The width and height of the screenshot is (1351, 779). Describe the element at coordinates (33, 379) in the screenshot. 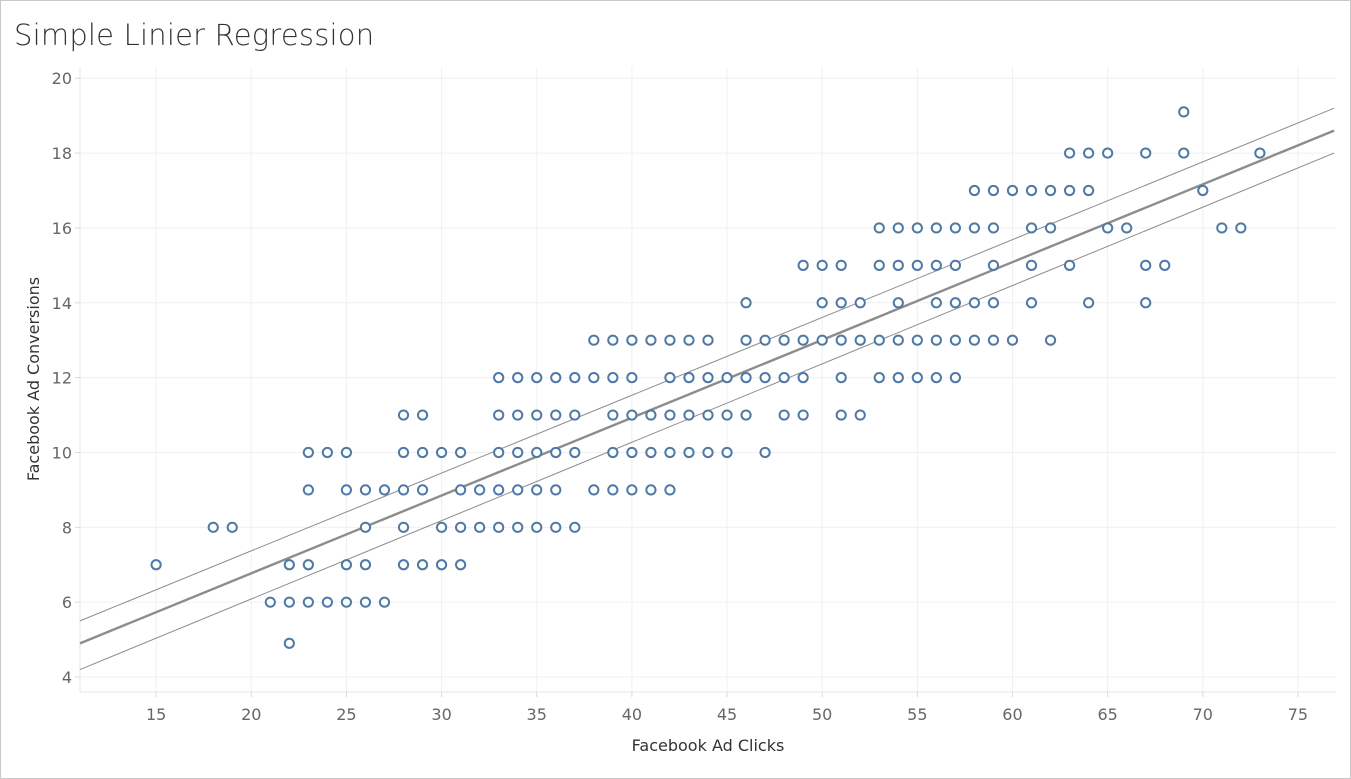

I see `y-axis-title: Facebook Ad Conversions` at that location.